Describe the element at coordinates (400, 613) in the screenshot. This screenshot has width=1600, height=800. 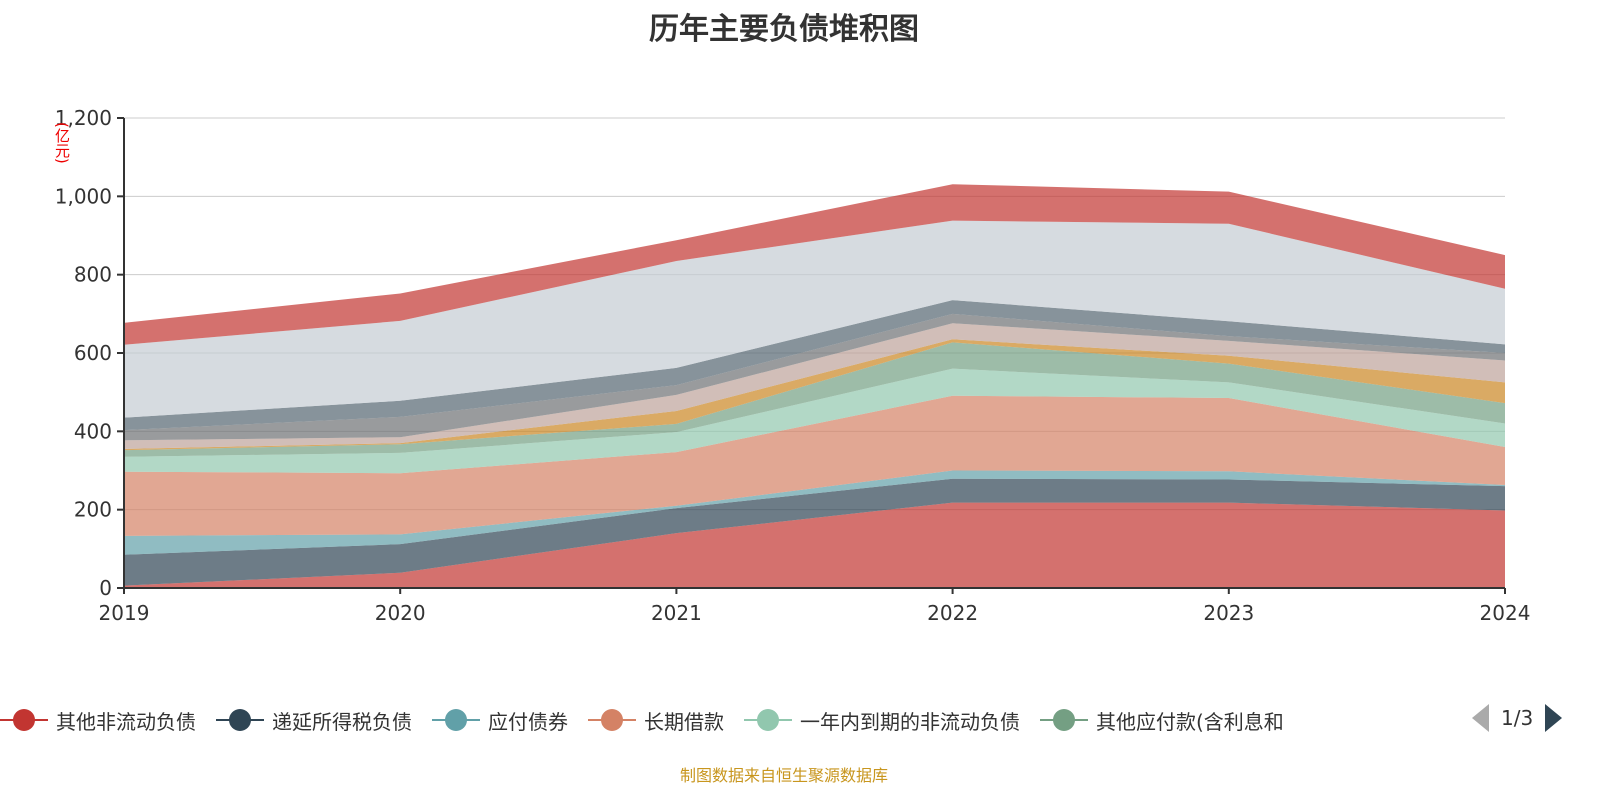
I see `x-tick-label: 2020` at that location.